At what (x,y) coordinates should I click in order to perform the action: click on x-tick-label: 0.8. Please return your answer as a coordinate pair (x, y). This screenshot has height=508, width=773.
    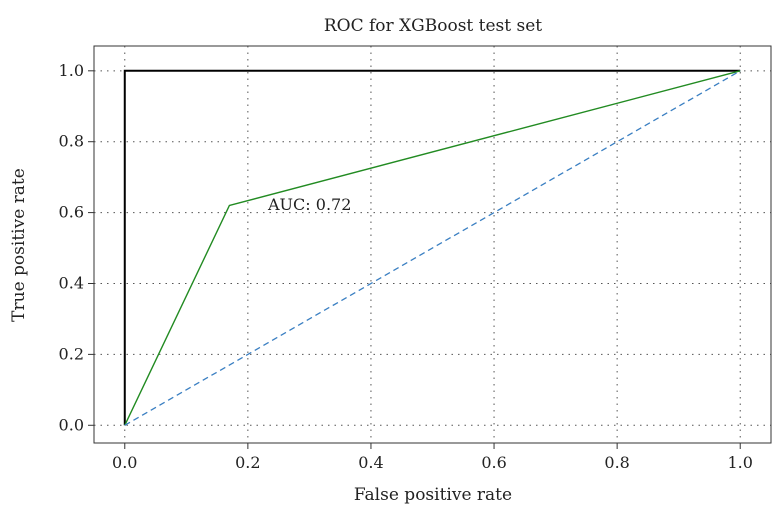
    Looking at the image, I should click on (616, 462).